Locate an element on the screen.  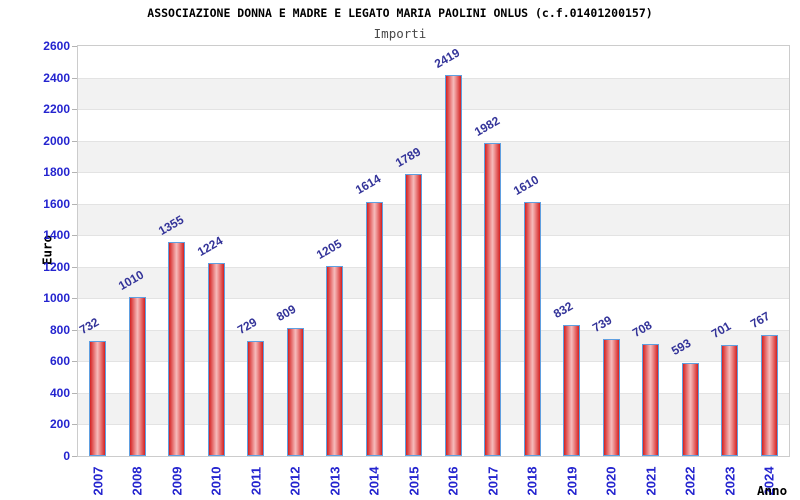
y-tick-label: 1400 is located at coordinates (56, 235).